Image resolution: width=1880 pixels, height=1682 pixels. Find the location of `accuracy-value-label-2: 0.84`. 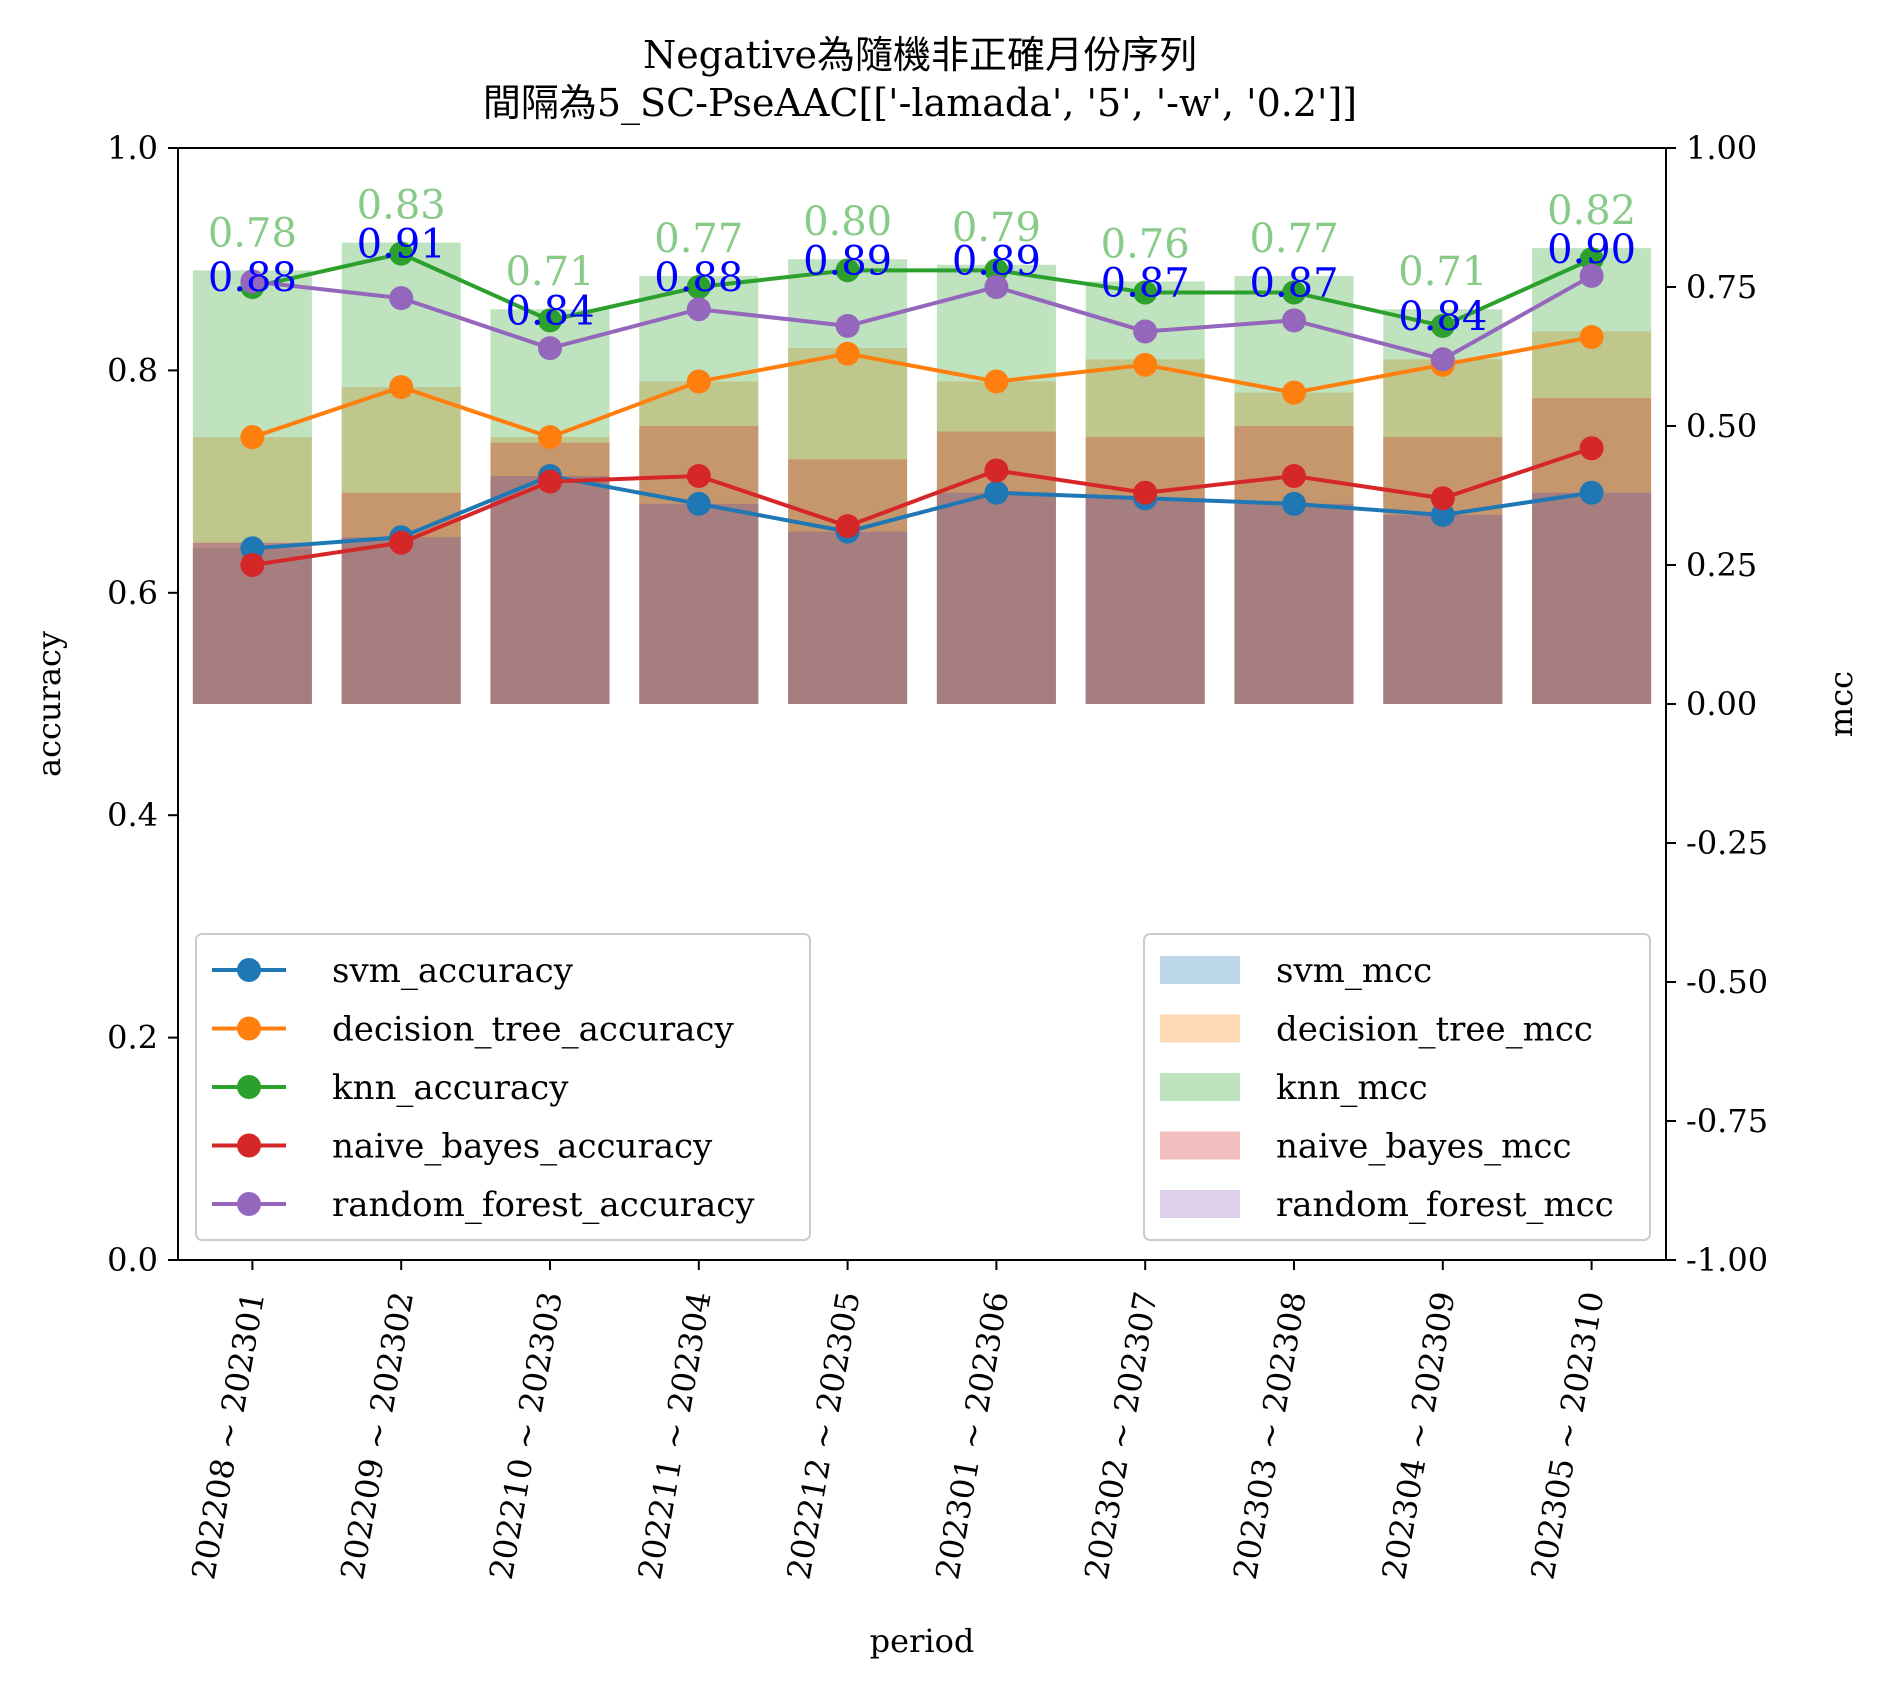

accuracy-value-label-2: 0.84 is located at coordinates (549, 311).